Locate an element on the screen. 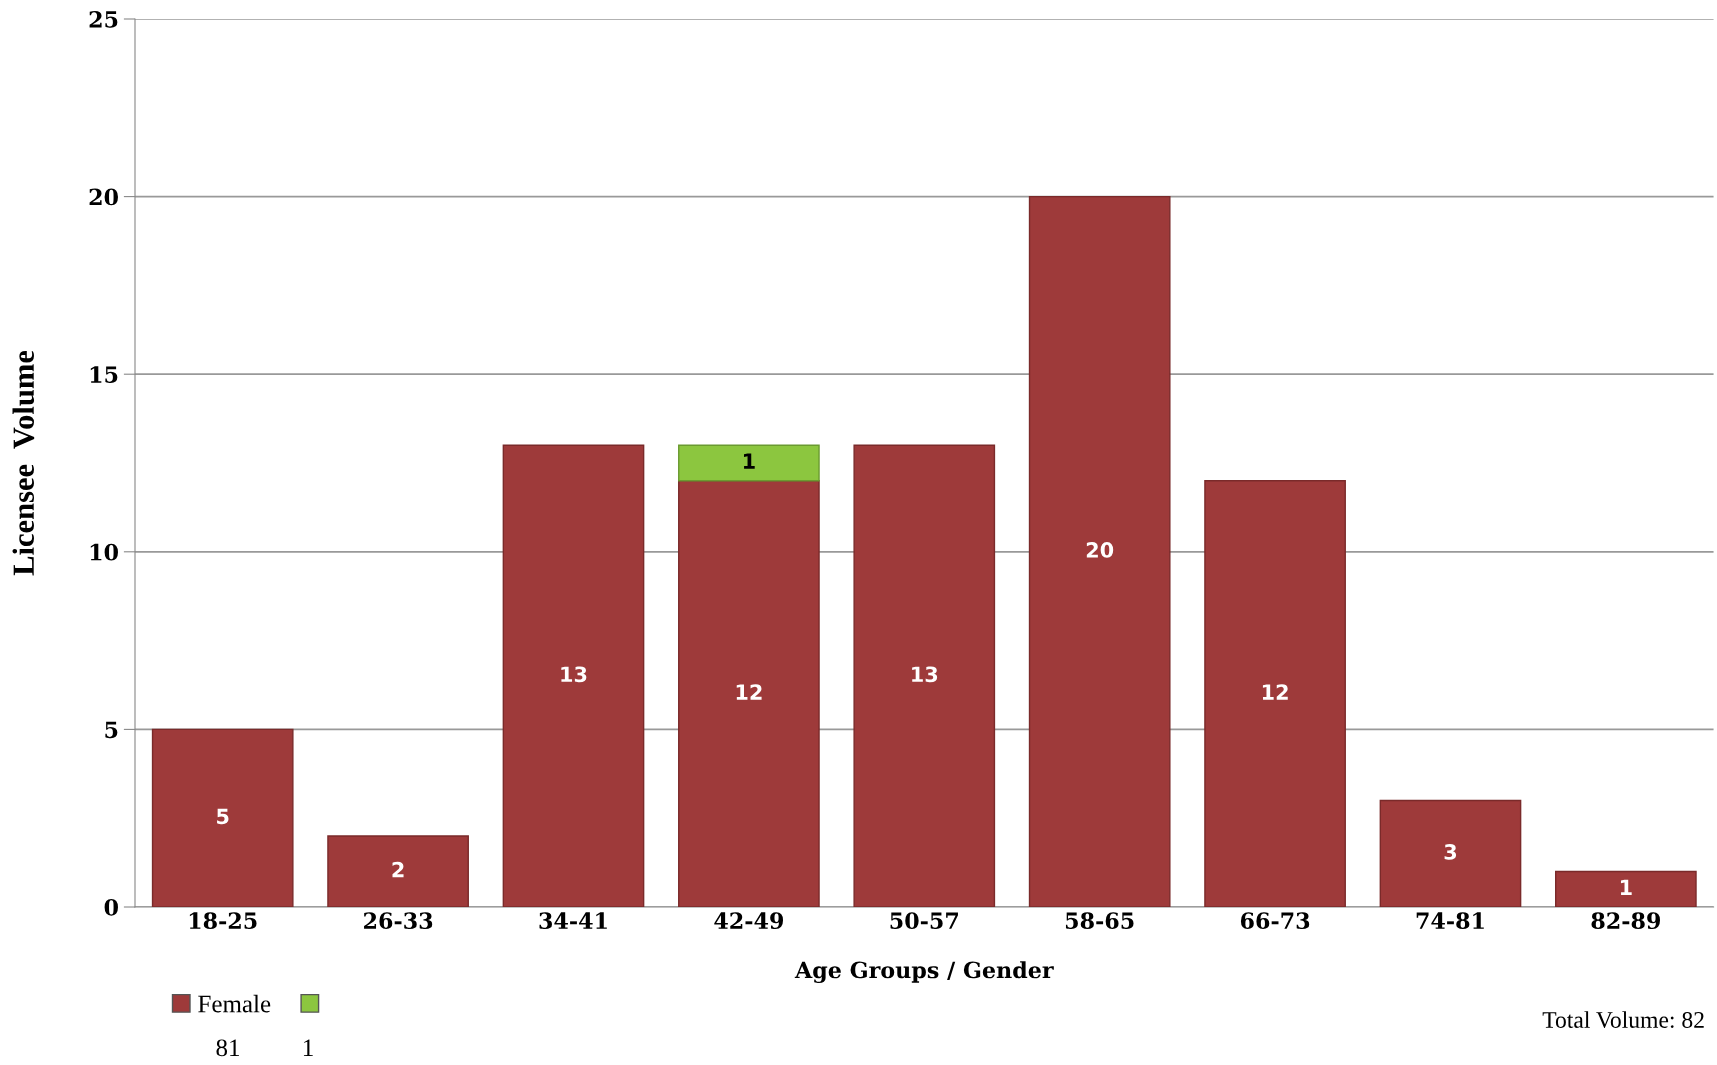 This screenshot has height=1065, width=1717. data-label: 5 is located at coordinates (223, 816).